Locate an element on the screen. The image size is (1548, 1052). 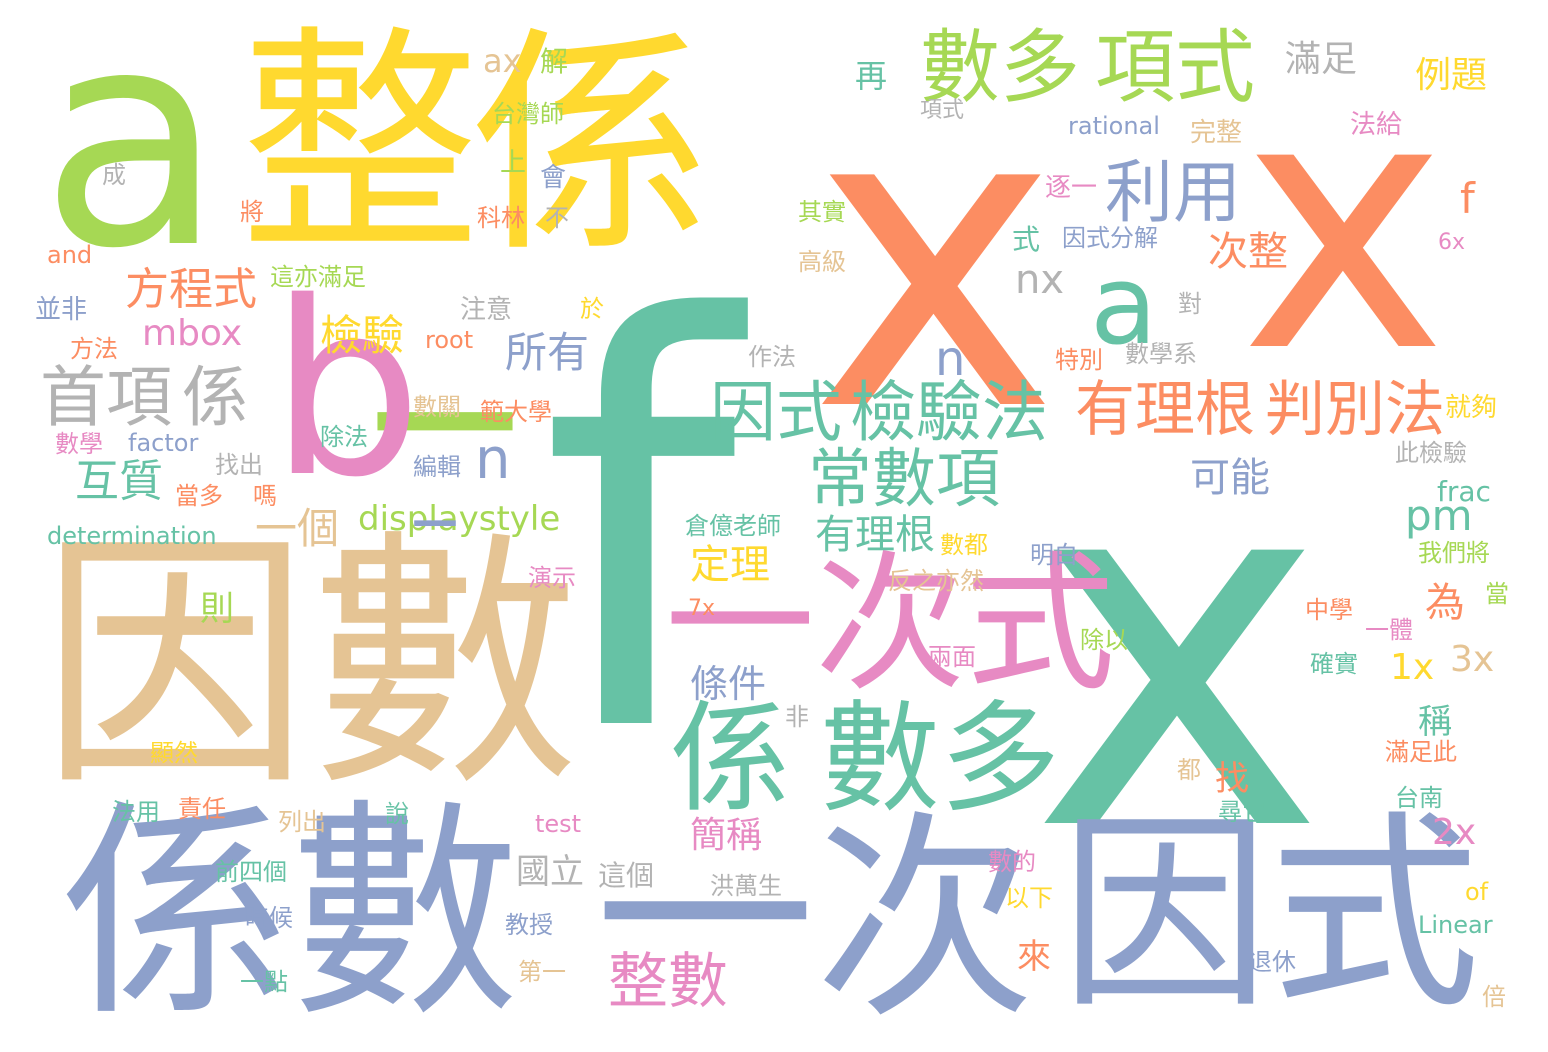
cloud-word: 上 is located at coordinates (513, 163).